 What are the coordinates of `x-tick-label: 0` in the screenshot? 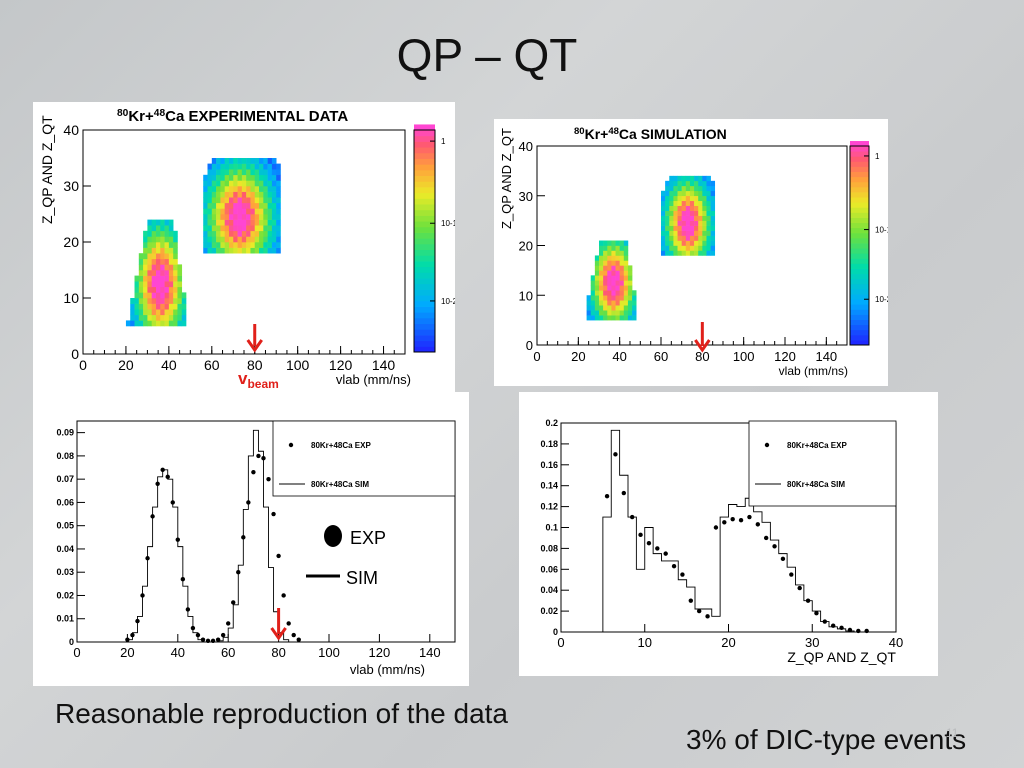 It's located at (83, 365).